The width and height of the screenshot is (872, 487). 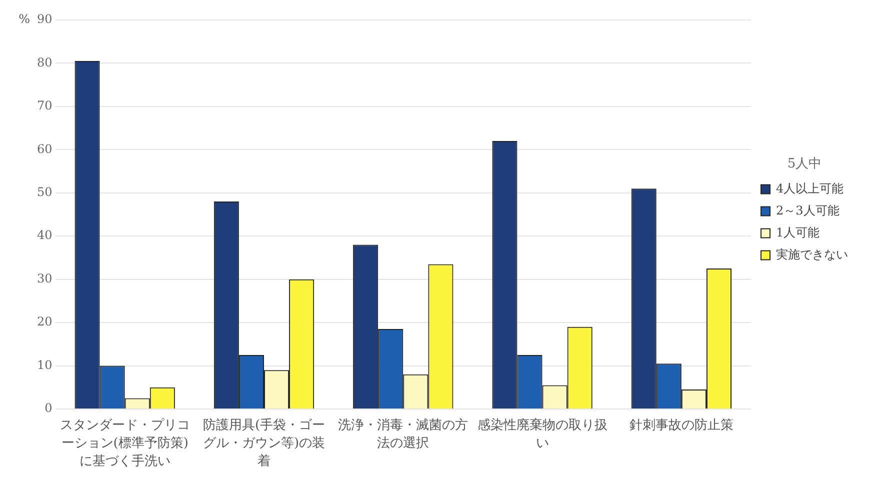 I want to click on legend-label: 4人以上可能, so click(x=810, y=188).